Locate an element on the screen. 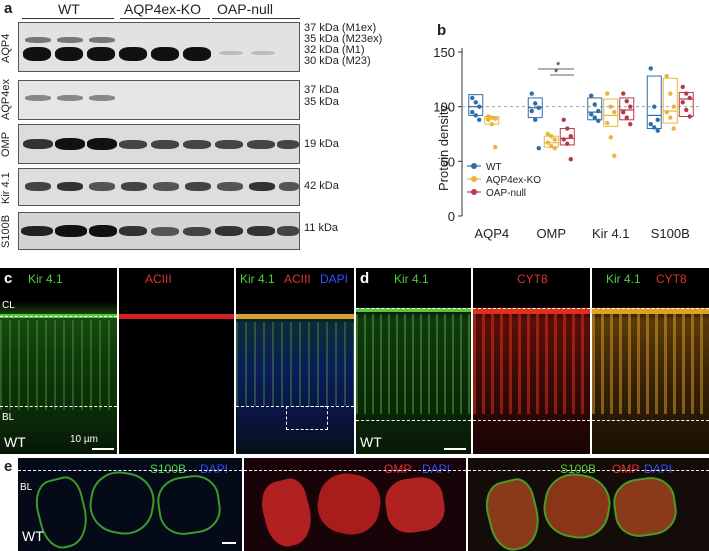  dashed-line-e2 is located at coordinates (355, 470).